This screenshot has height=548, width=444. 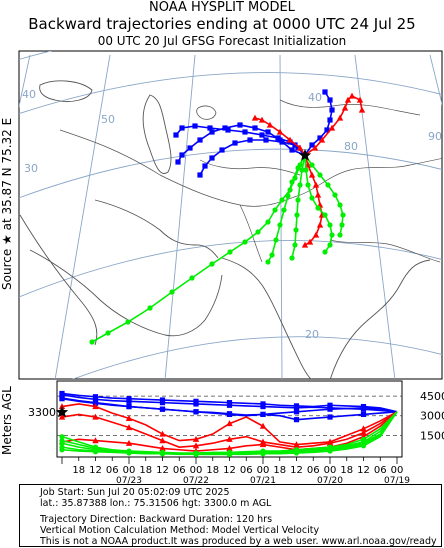 I want to click on x-date-label: 07/19, so click(x=397, y=481).